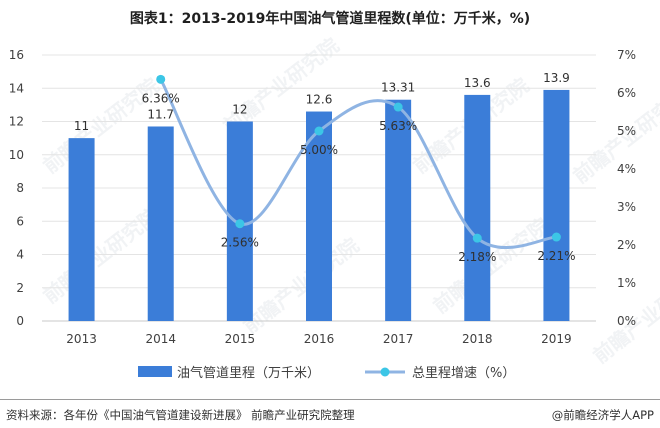 The height and width of the screenshot is (428, 660). Describe the element at coordinates (248, 373) in the screenshot. I see `legend-bar-label: 油气管道里程（万千米）` at that location.